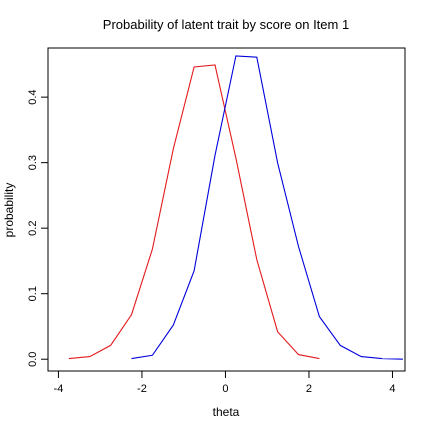 The height and width of the screenshot is (432, 431). What do you see at coordinates (142, 389) in the screenshot?
I see `x-tick-label: -2` at bounding box center [142, 389].